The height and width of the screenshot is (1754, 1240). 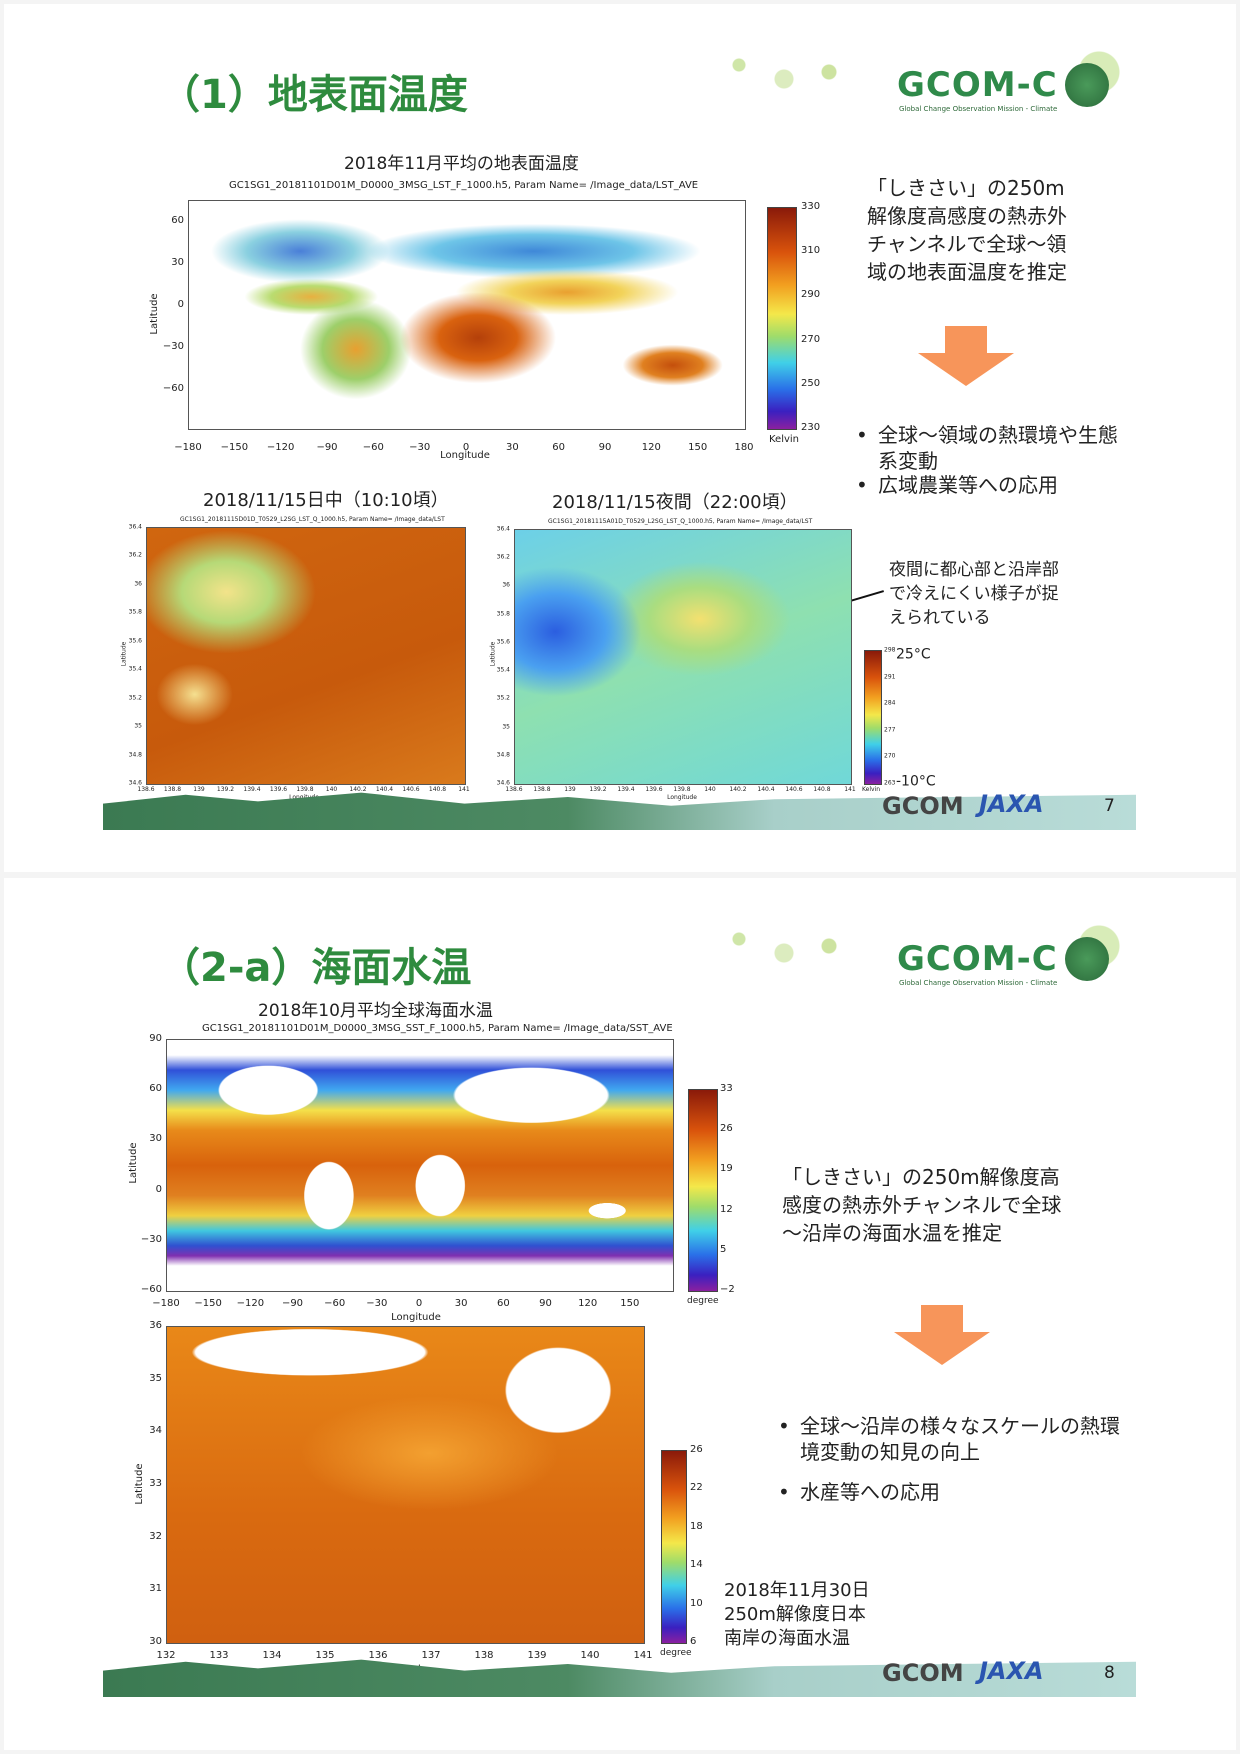 What do you see at coordinates (654, 789) in the screenshot?
I see `x-tick-label: 139.6` at bounding box center [654, 789].